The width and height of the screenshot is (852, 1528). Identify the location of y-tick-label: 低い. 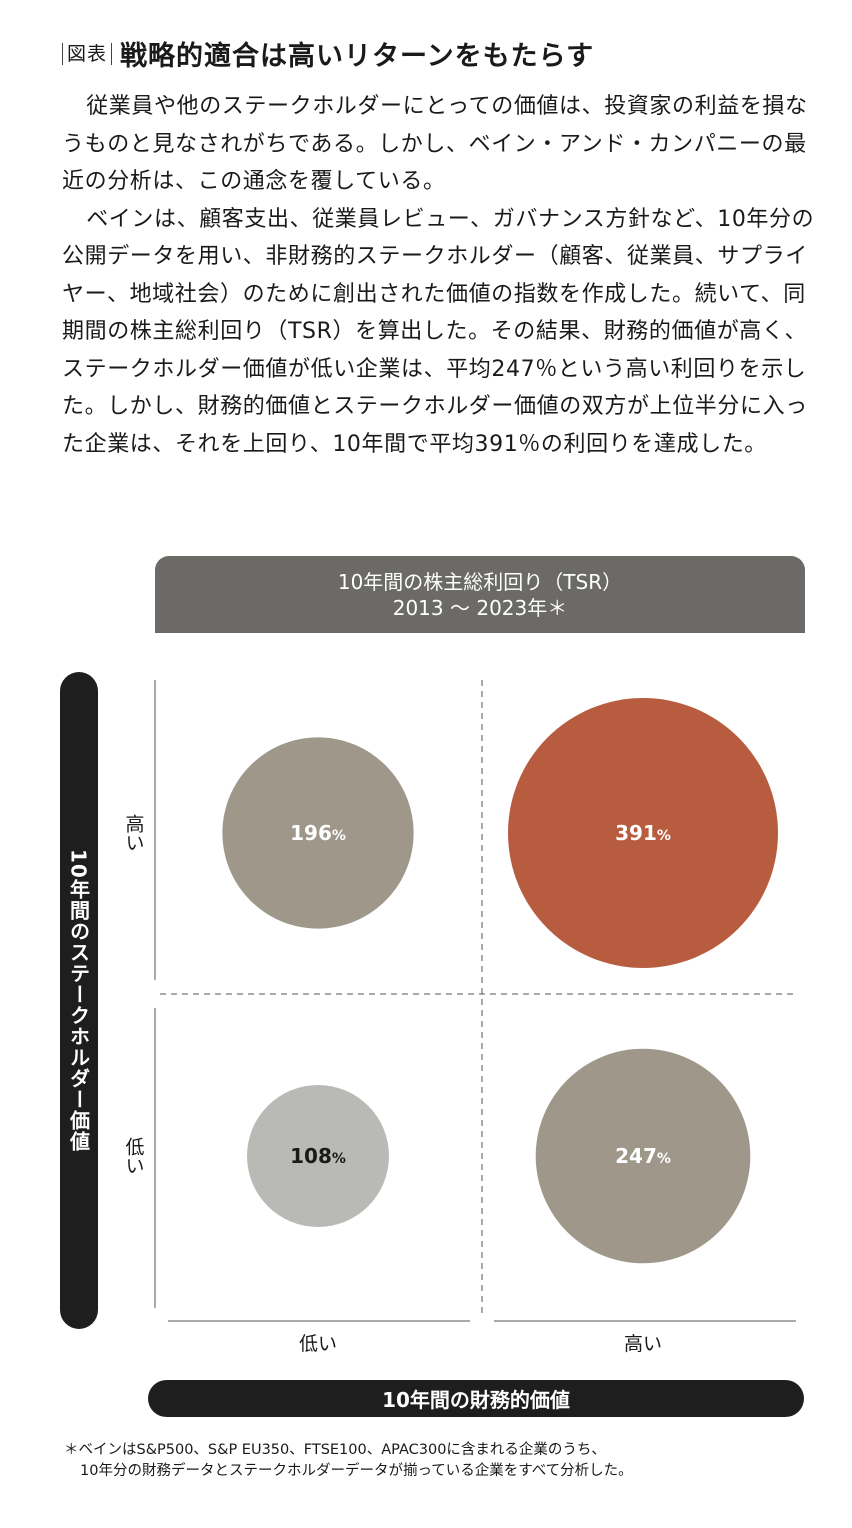
(134, 1156).